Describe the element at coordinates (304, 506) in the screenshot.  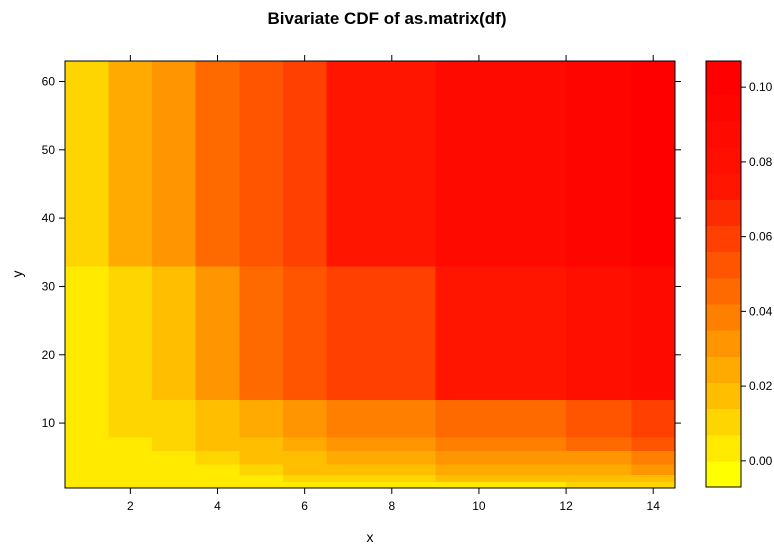
I see `x-tick-label: 6` at that location.